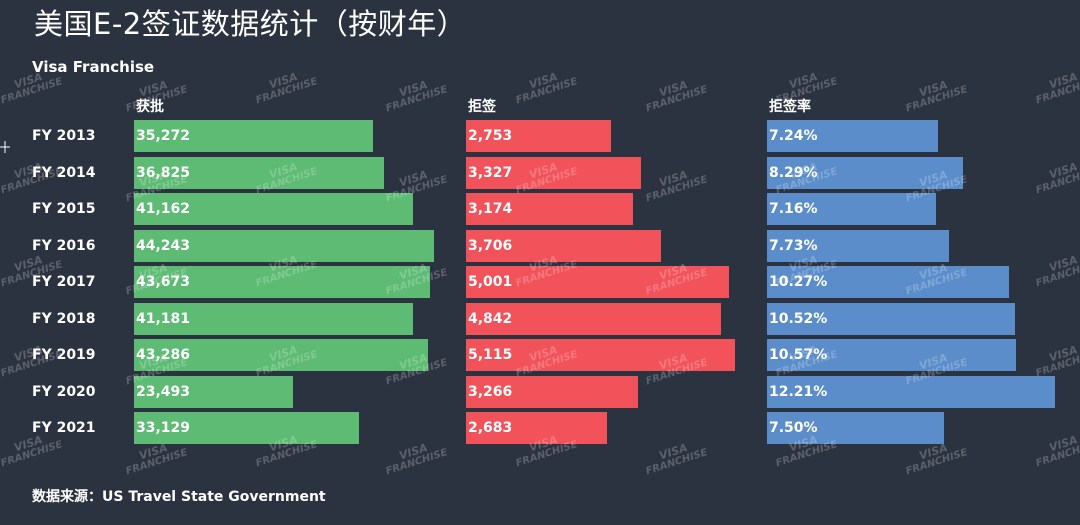  Describe the element at coordinates (250, 24) in the screenshot. I see `chart-title: 美国E-2签证数据统计（按财年）` at that location.